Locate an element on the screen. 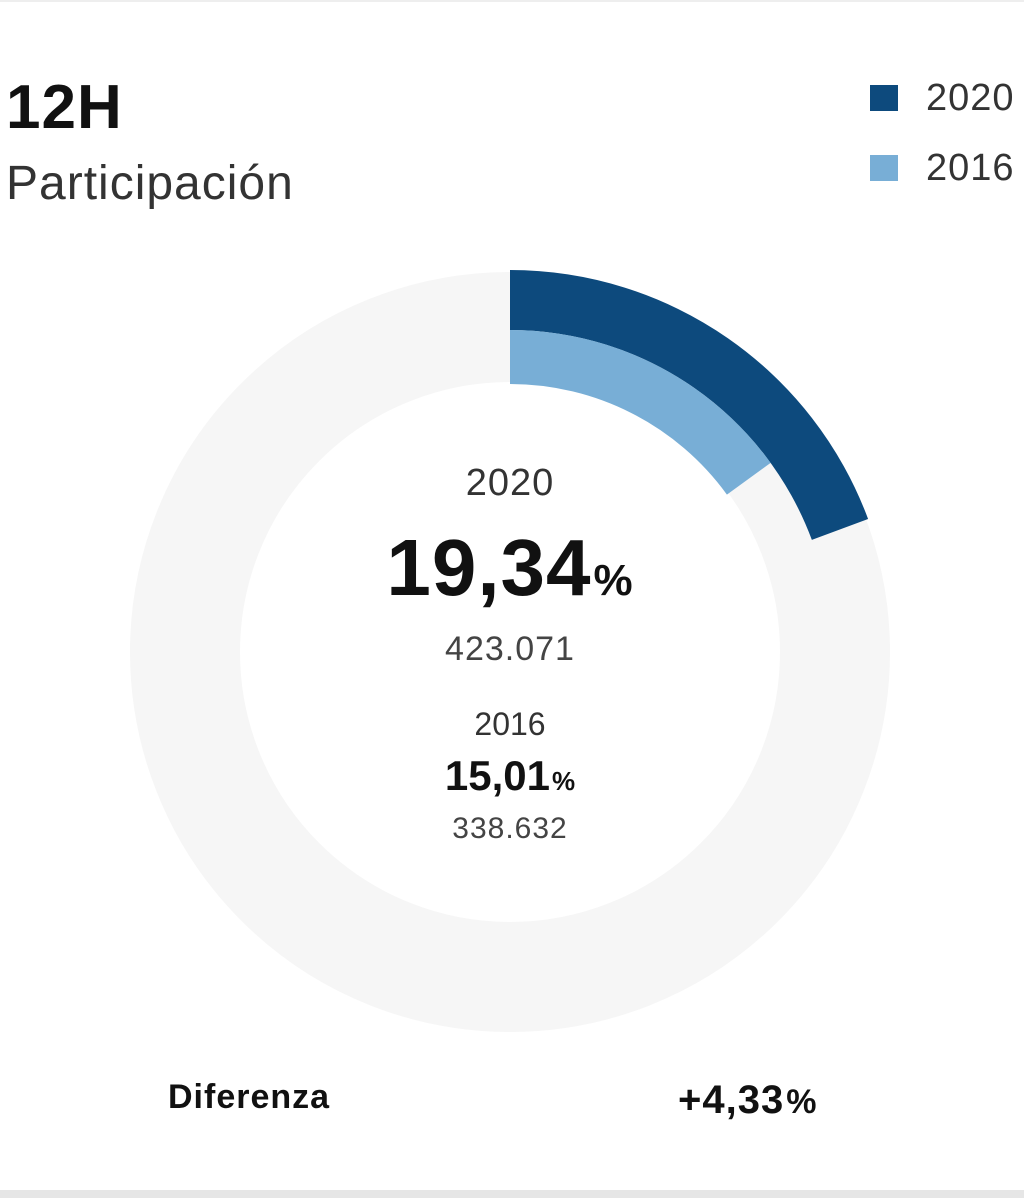 This screenshot has height=1198, width=1024. arc-2016 is located at coordinates (640, 412).